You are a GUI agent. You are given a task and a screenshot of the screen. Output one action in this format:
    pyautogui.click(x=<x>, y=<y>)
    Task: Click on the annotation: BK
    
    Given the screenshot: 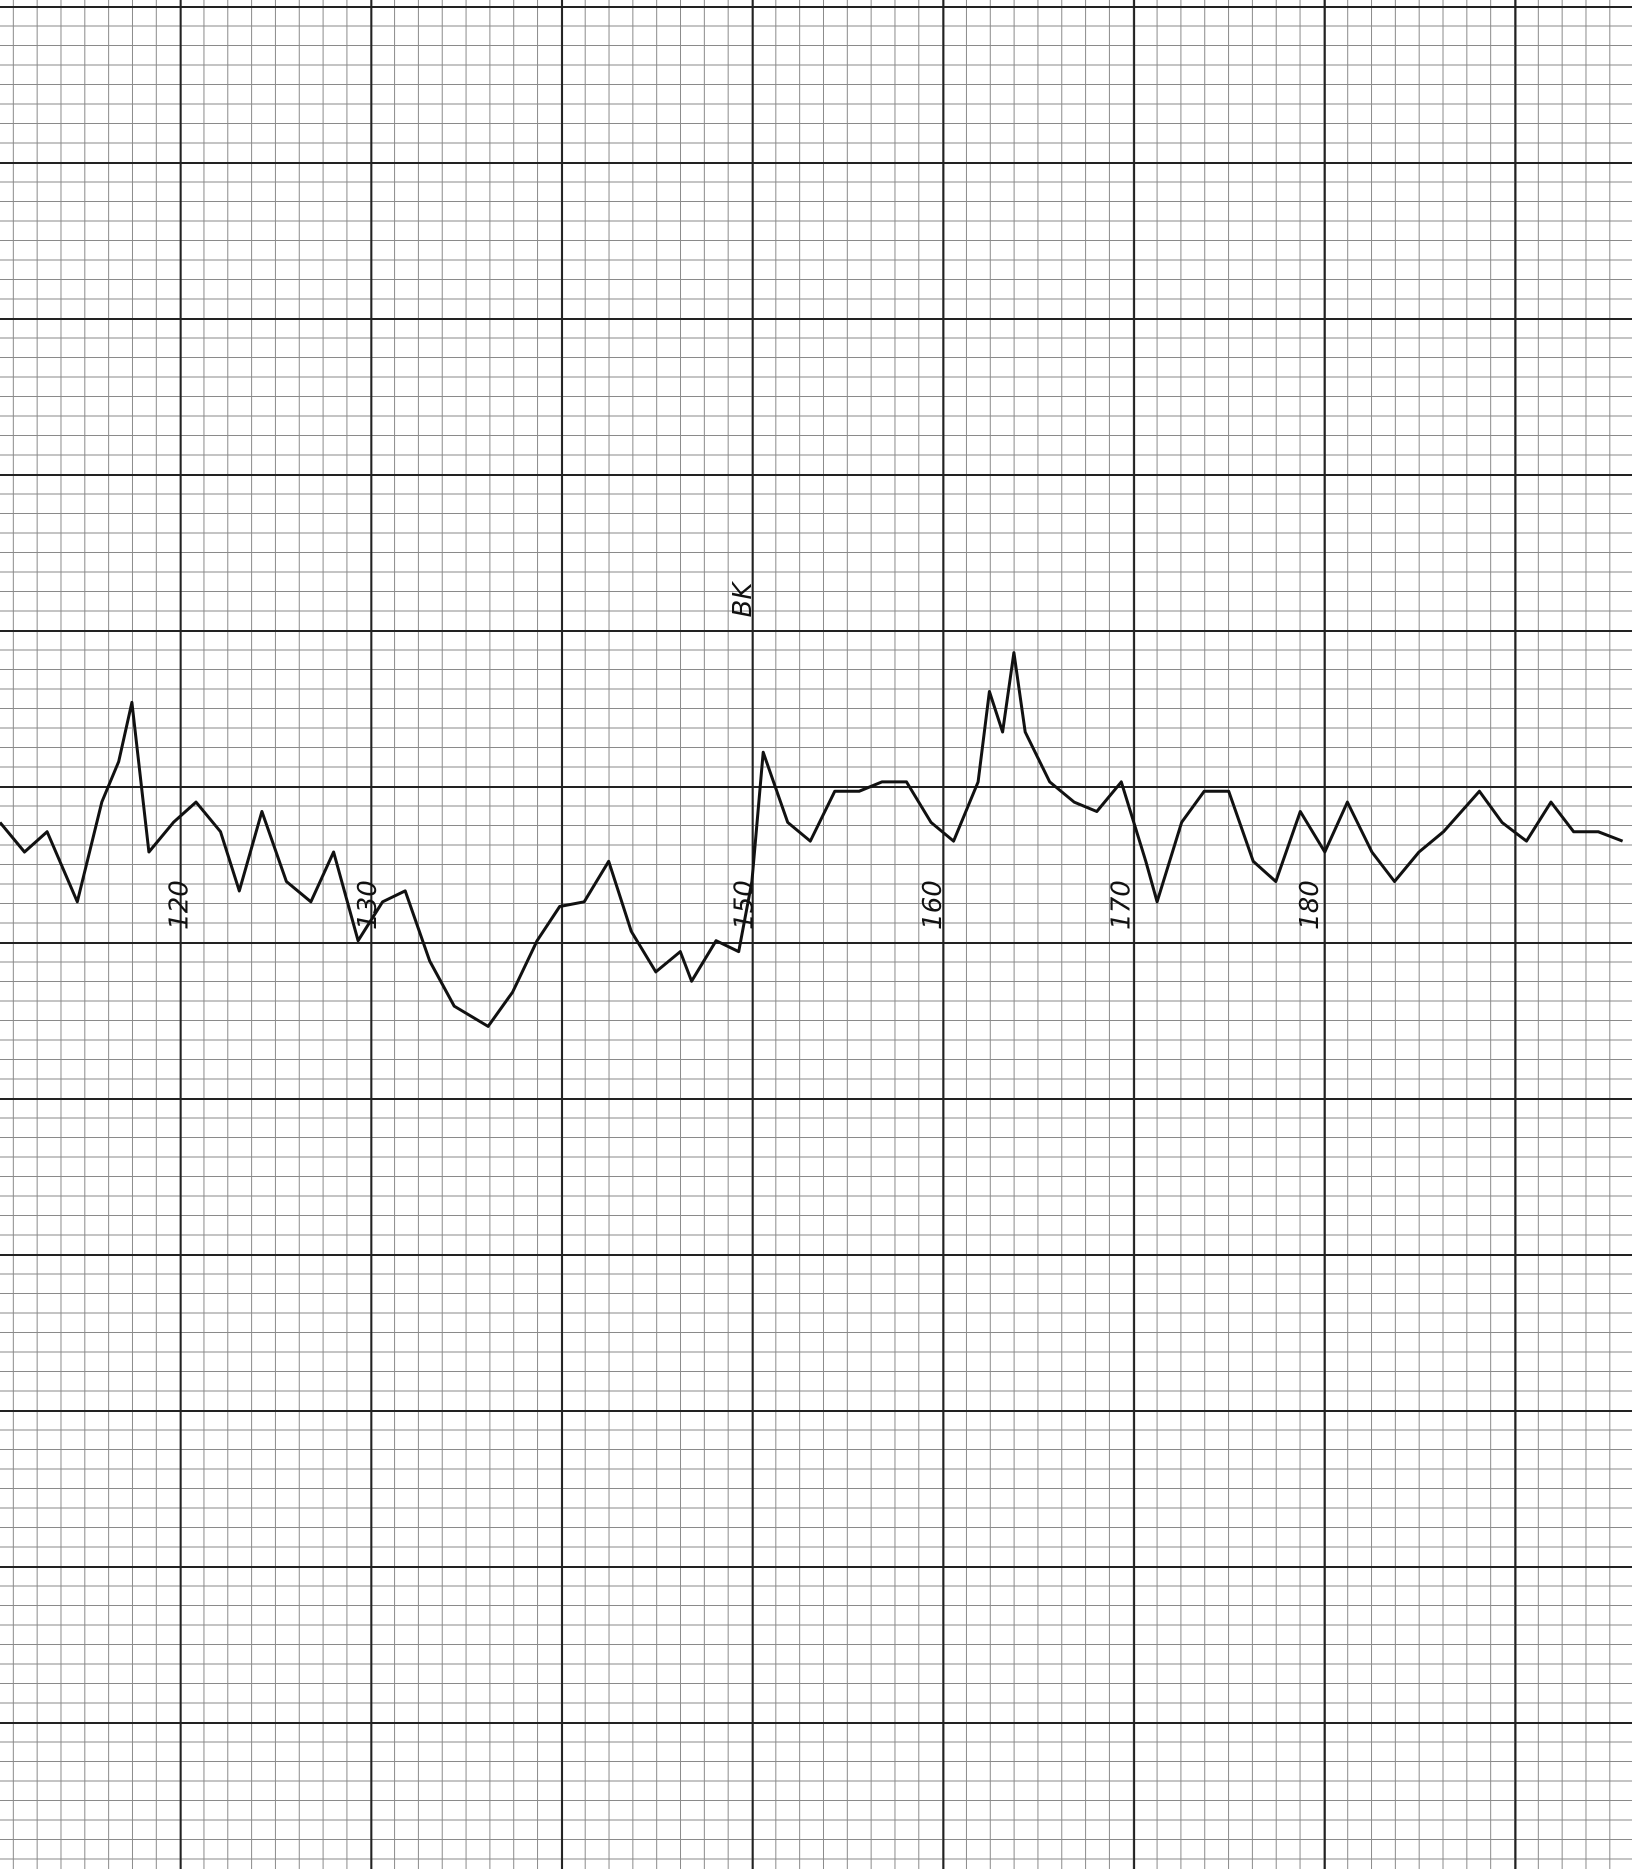 What is the action you would take?
    pyautogui.click(x=743, y=599)
    